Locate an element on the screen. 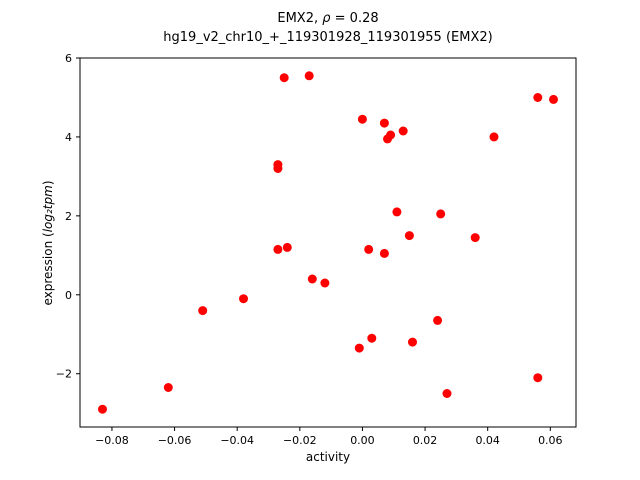 This screenshot has width=640, height=480. y-tick-label: 6 is located at coordinates (68, 58).